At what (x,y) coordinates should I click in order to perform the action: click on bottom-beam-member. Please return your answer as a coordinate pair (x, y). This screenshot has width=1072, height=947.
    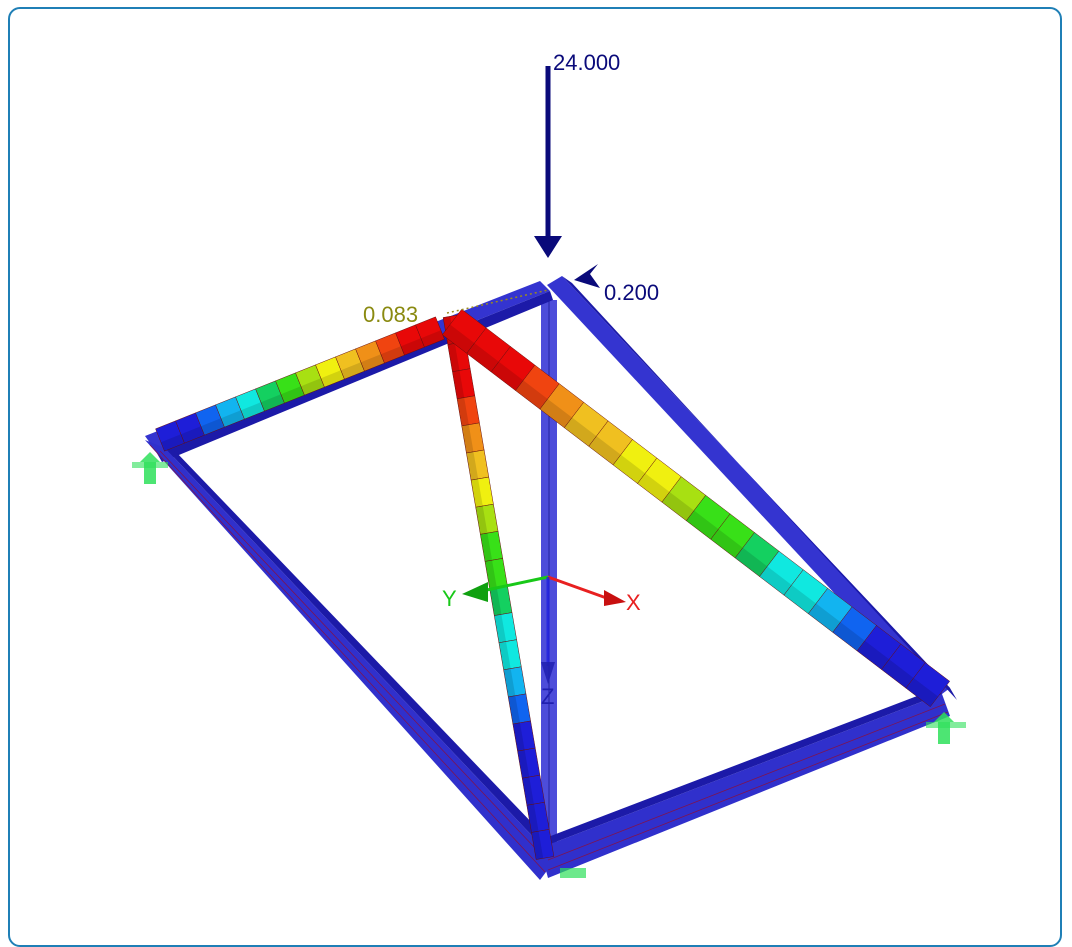
    Looking at the image, I should click on (742, 783).